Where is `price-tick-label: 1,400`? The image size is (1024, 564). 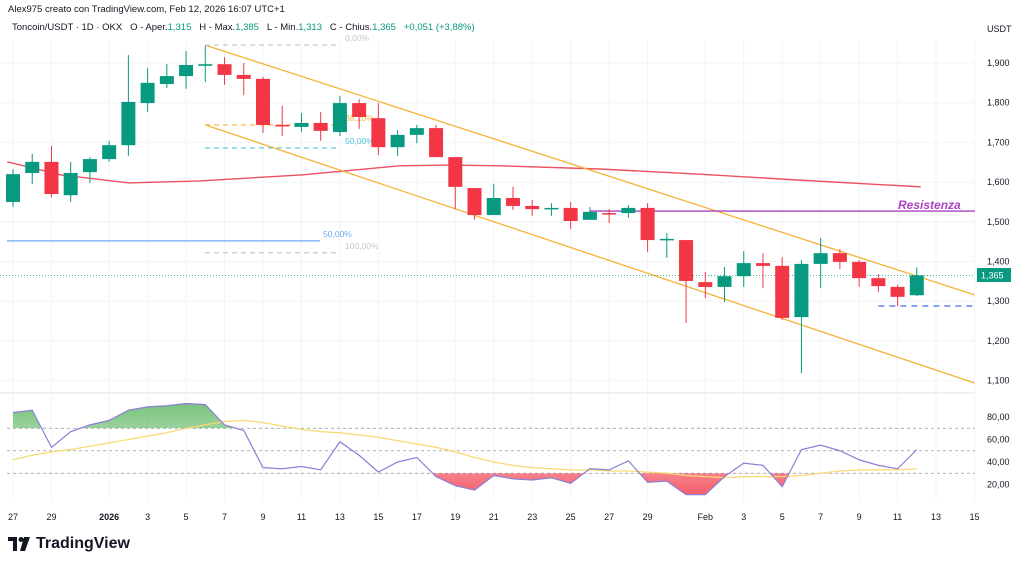
price-tick-label: 1,400 is located at coordinates (998, 262).